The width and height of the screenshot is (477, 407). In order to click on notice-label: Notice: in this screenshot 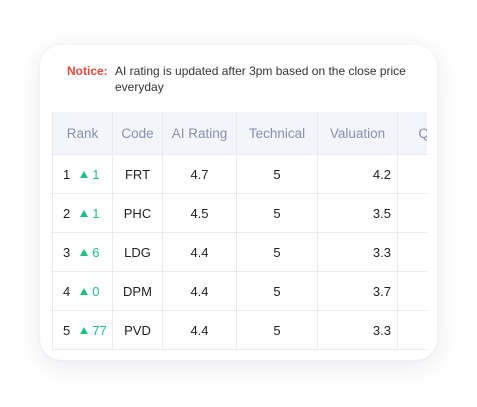, I will do `click(87, 71)`.